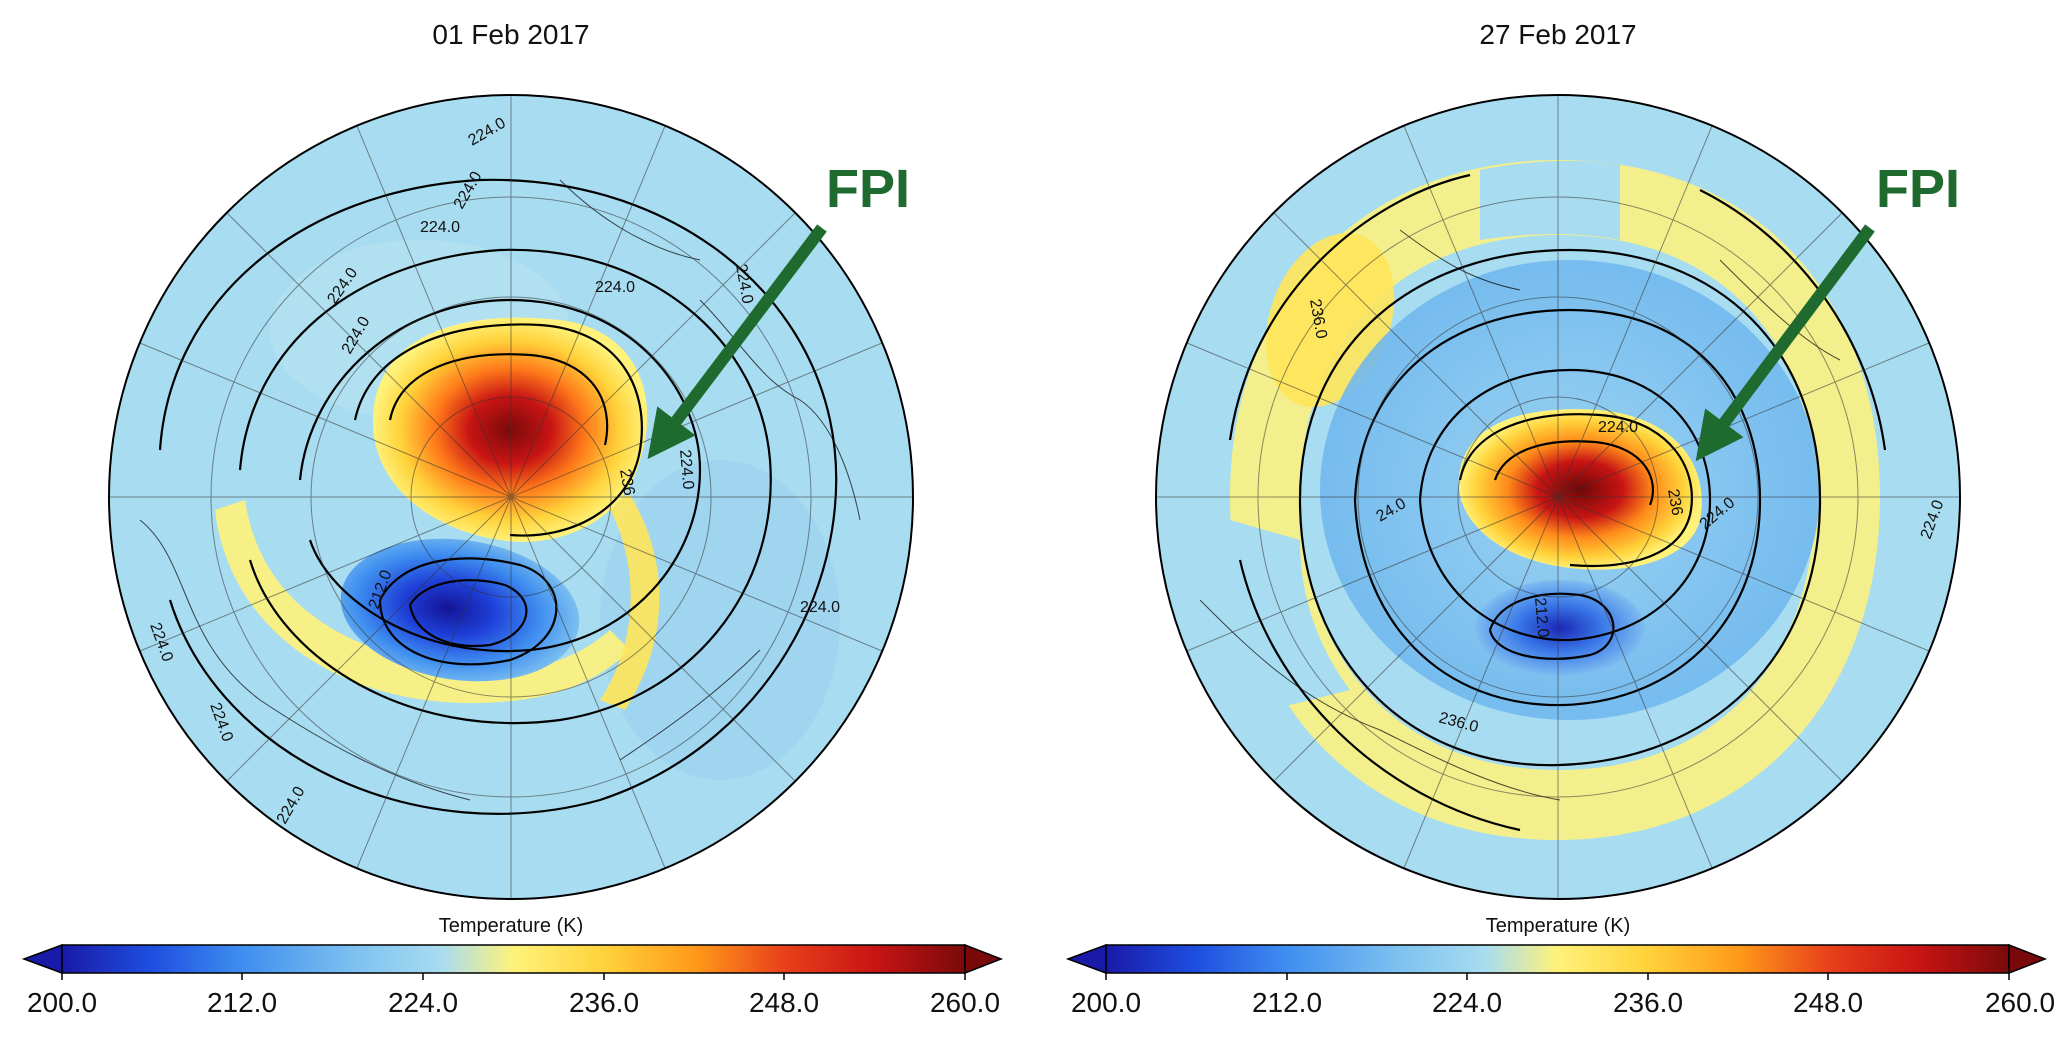 Image resolution: width=2067 pixels, height=1038 pixels. Describe the element at coordinates (1557, 34) in the screenshot. I see `panel-date-title: 27 Feb 2017` at that location.